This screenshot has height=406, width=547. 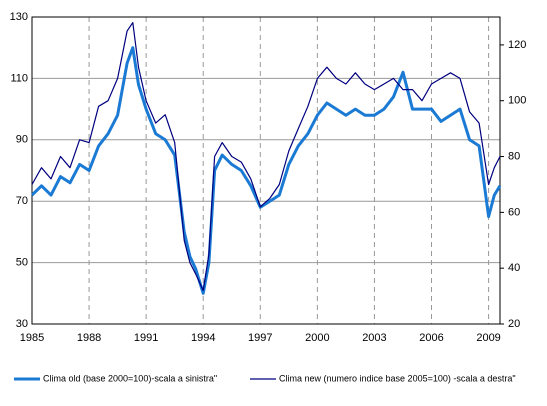 I want to click on x-tick-label: 2003, so click(x=374, y=338).